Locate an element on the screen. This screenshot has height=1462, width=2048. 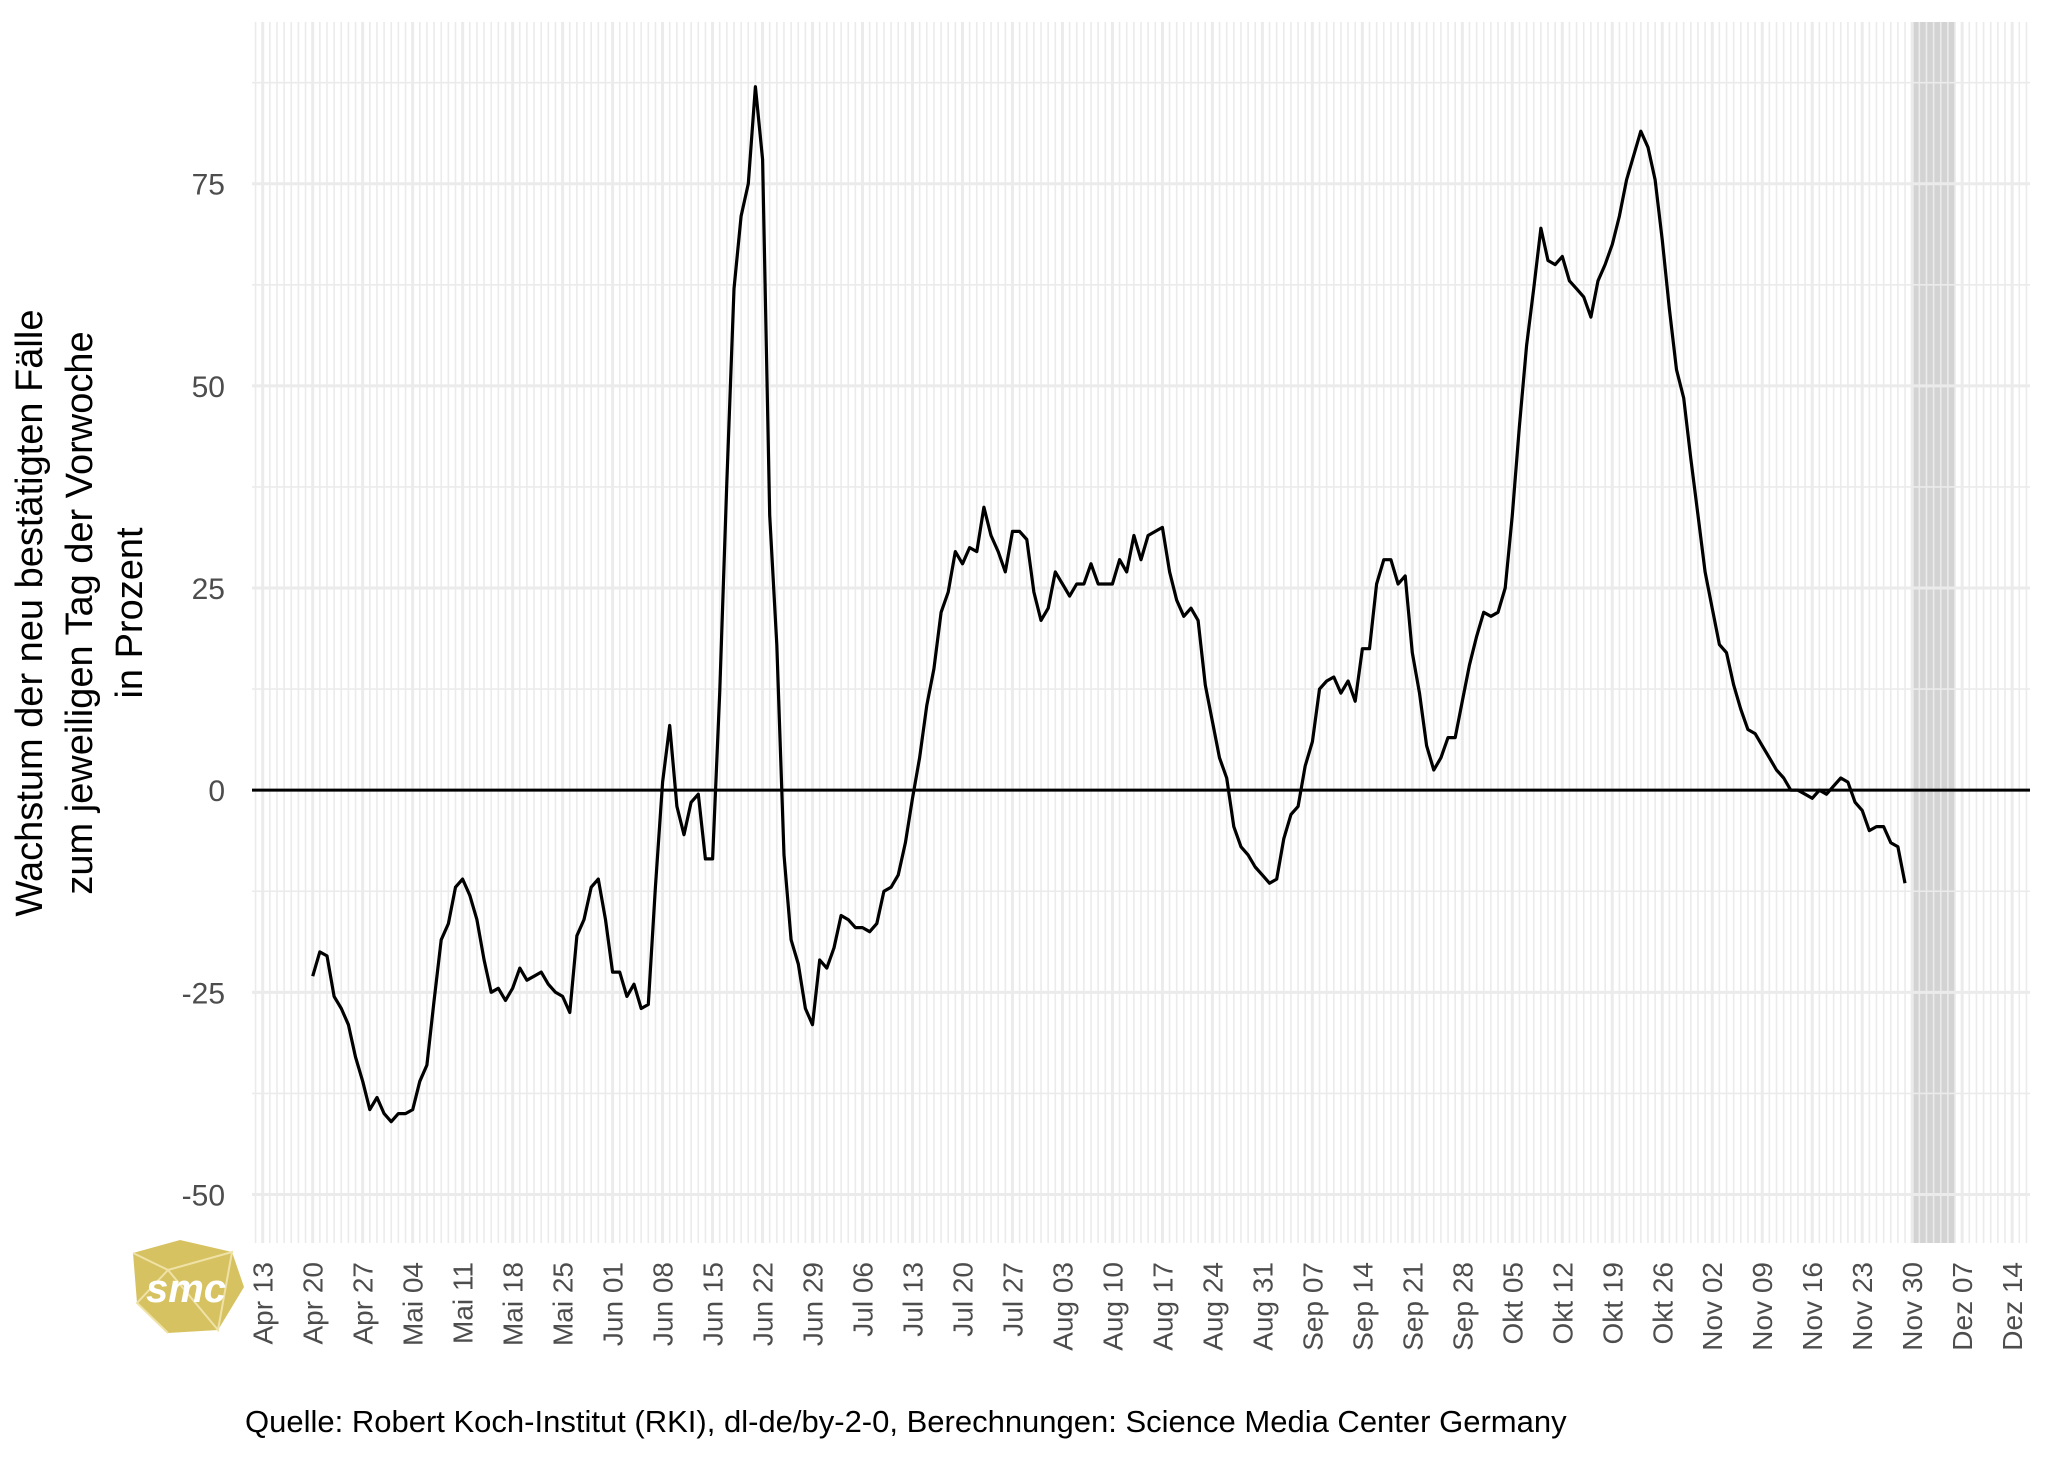
x-tick-label: Nov 30 is located at coordinates (1912, 1306).